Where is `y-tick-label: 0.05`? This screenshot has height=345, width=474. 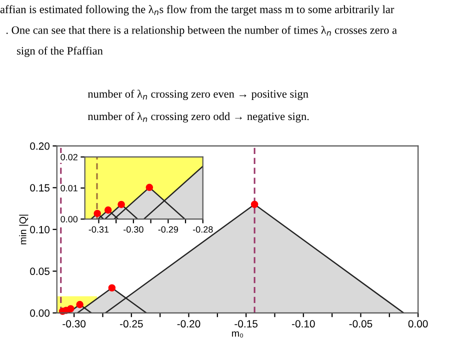
y-tick-label: 0.05 is located at coordinates (40, 272).